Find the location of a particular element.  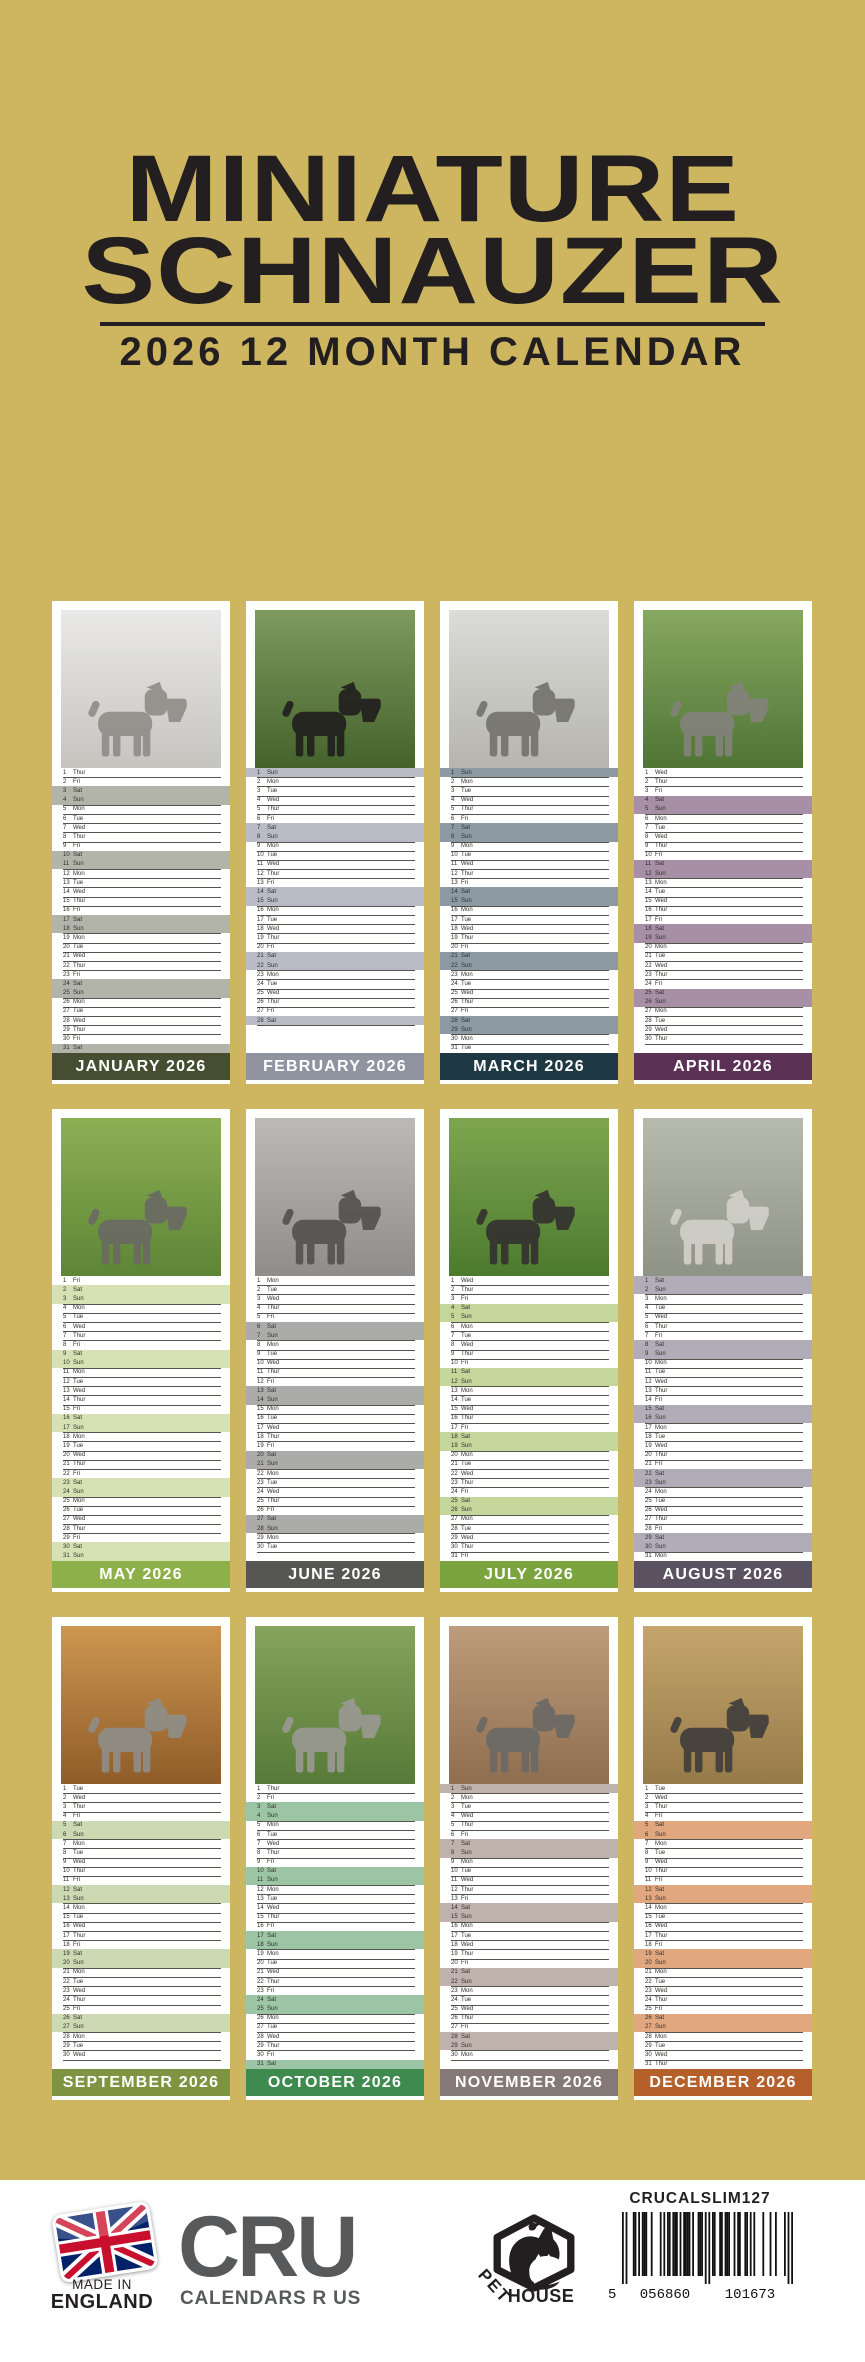

day-row: 12 Mon is located at coordinates (335, 1890).